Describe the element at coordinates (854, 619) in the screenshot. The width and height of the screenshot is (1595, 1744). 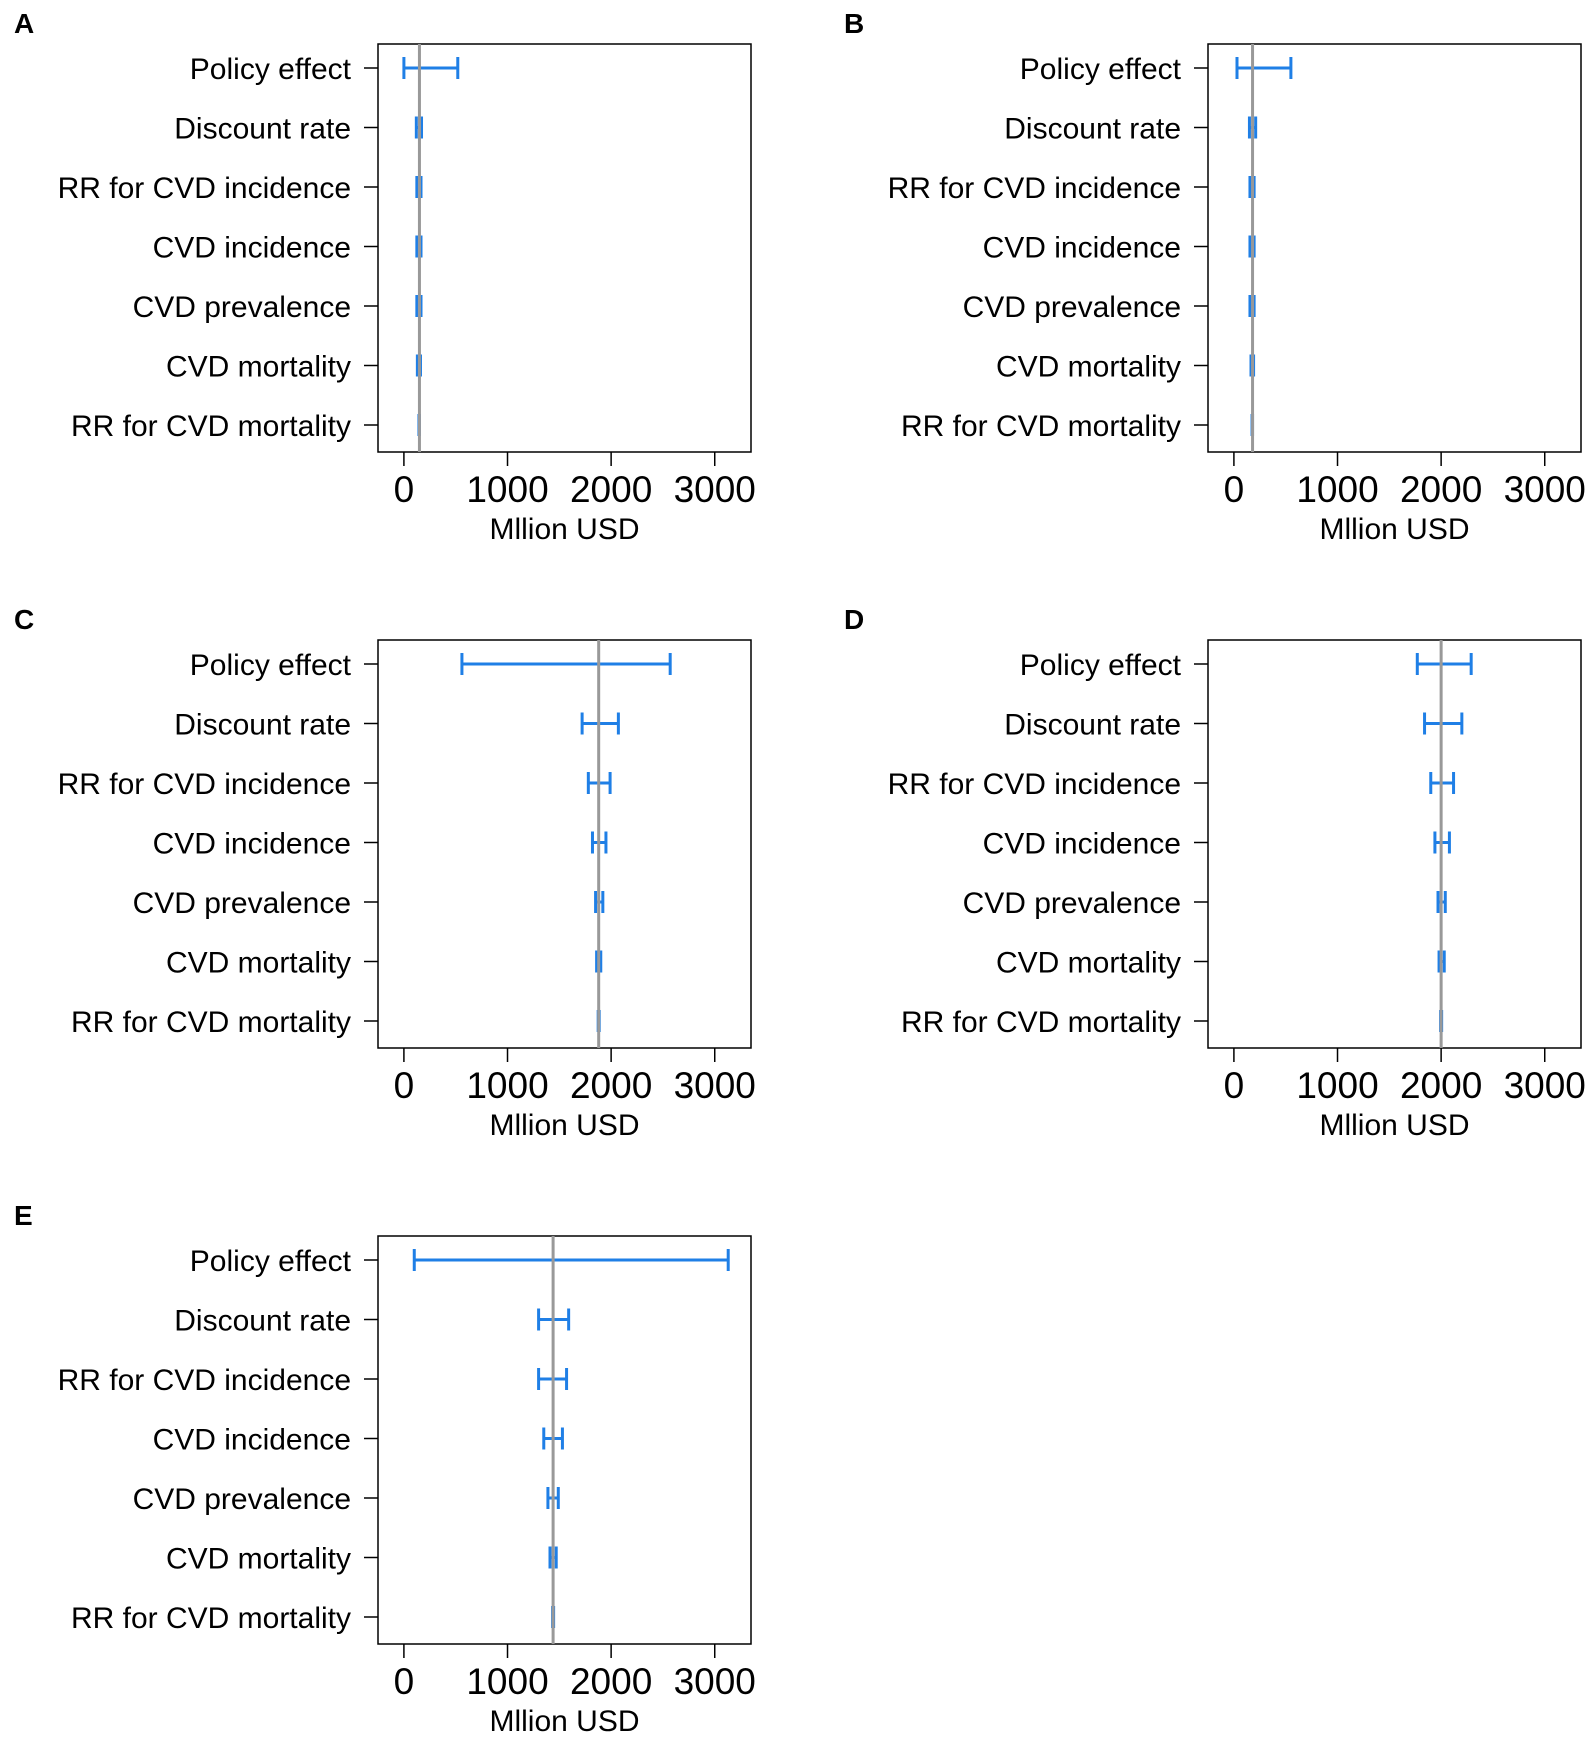
I see `panel-letter: D` at that location.